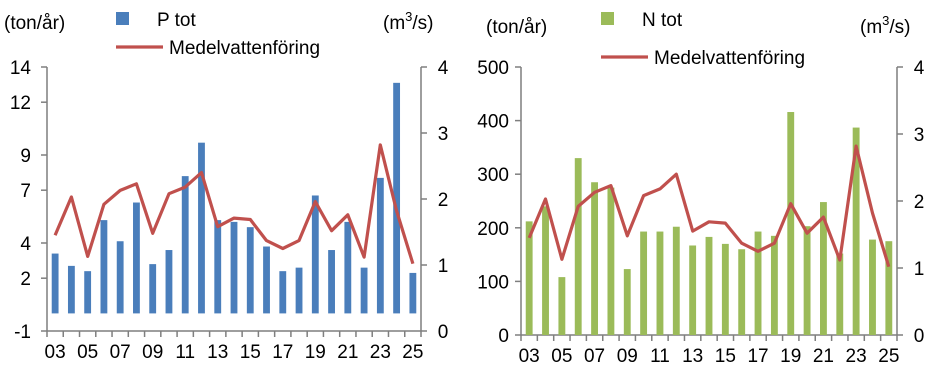 This screenshot has height=376, width=936. Describe the element at coordinates (493, 175) in the screenshot. I see `left-tick-label: 300` at that location.